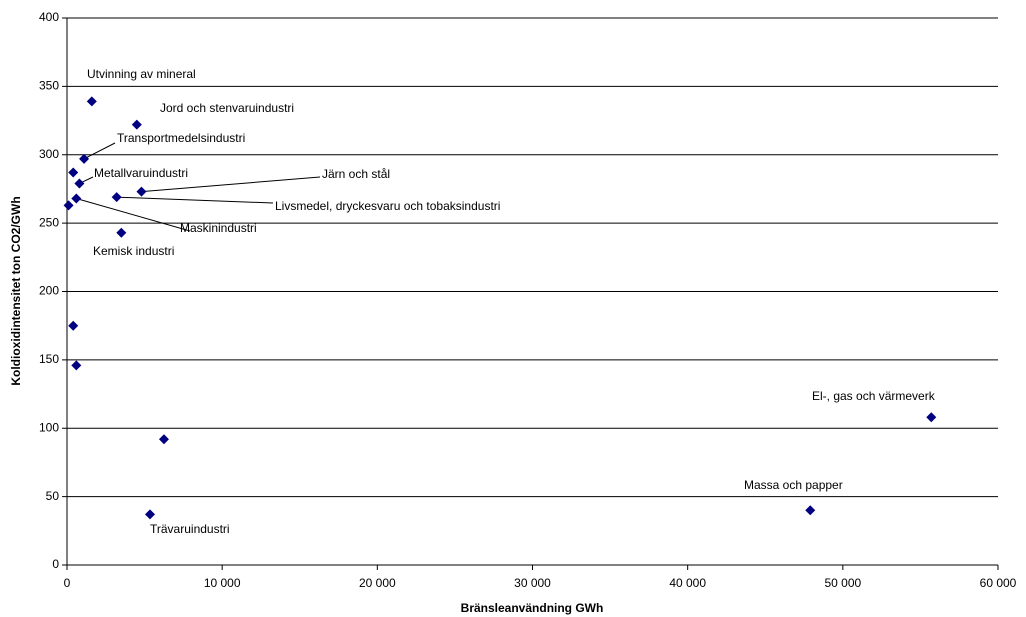 The height and width of the screenshot is (617, 1026). I want to click on x-axis-title: Bränsleanvändning GWh, so click(532, 608).